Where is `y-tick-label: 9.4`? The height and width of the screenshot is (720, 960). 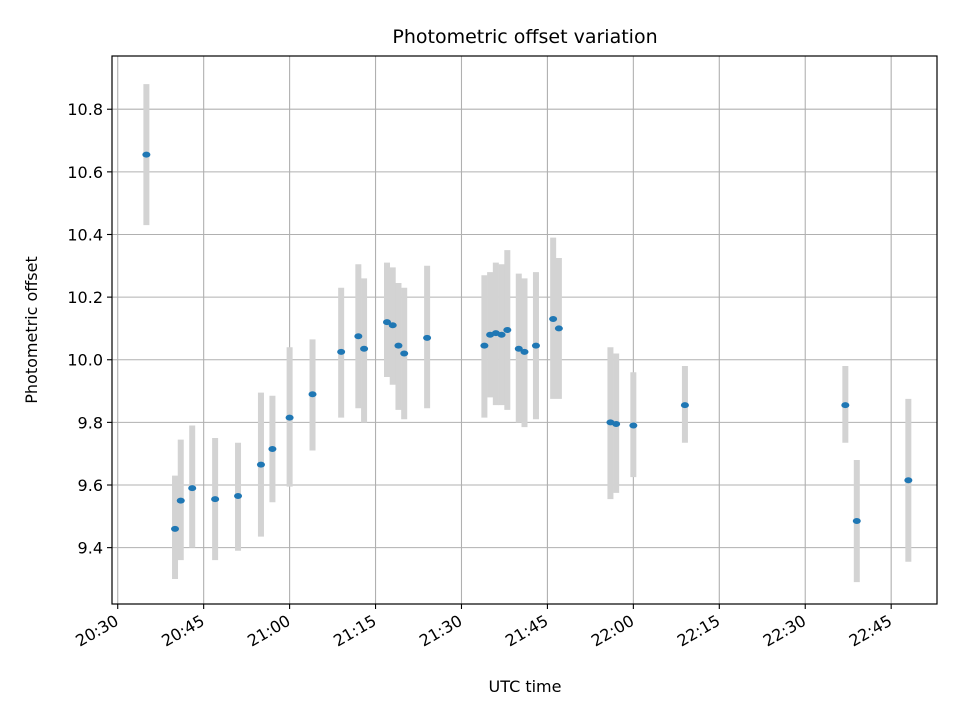
y-tick-label: 9.4 is located at coordinates (90, 548).